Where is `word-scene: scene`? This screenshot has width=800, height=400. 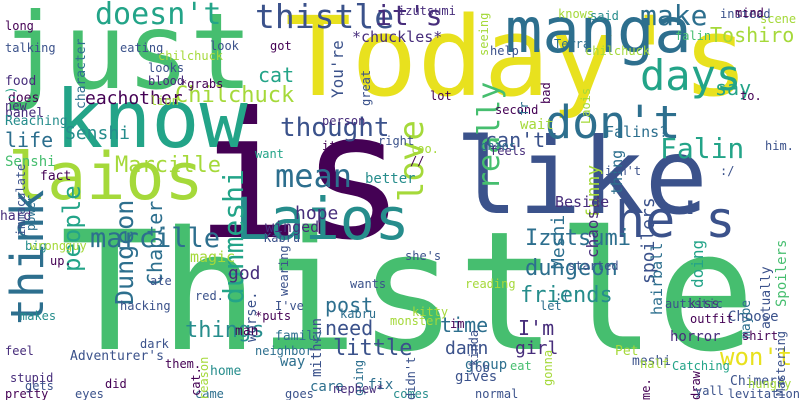
word-scene: scene is located at coordinates (778, 19).